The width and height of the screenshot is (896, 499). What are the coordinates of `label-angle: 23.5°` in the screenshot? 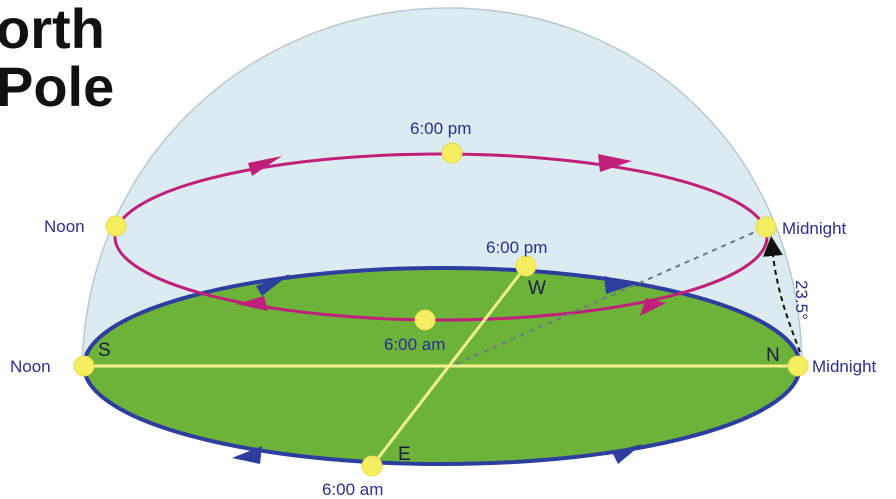 It's located at (801, 300).